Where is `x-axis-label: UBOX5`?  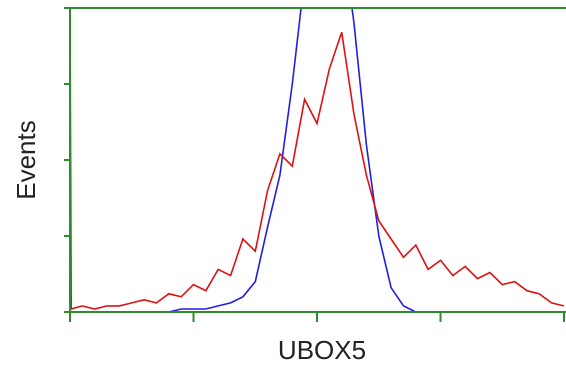
x-axis-label: UBOX5 is located at coordinates (322, 350).